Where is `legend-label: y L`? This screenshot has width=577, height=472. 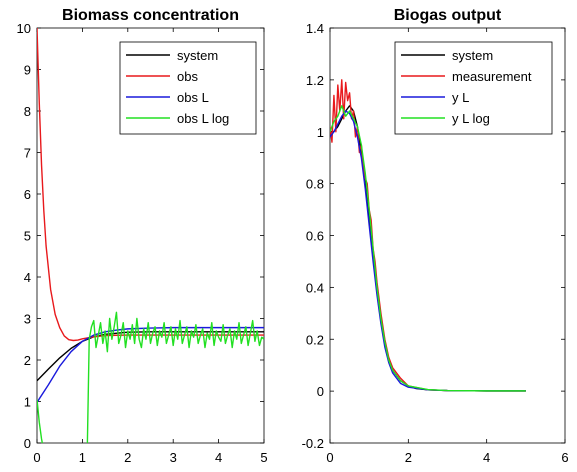
legend-label: y L is located at coordinates (460, 97).